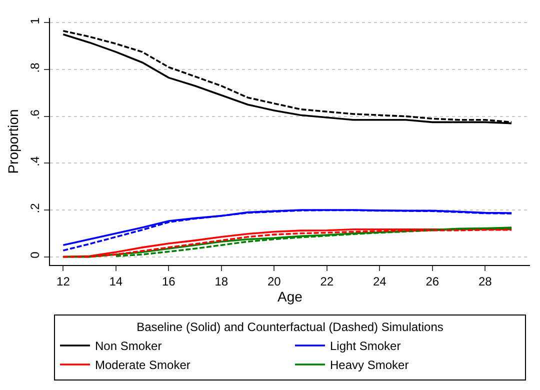  What do you see at coordinates (169, 281) in the screenshot?
I see `x-tick-label: 16` at bounding box center [169, 281].